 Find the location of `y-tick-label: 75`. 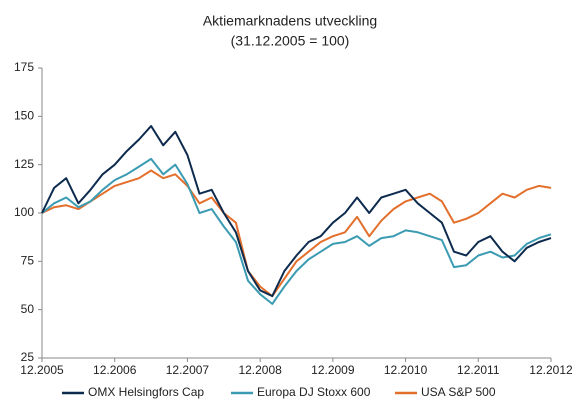

y-tick-label: 75 is located at coordinates (28, 261).